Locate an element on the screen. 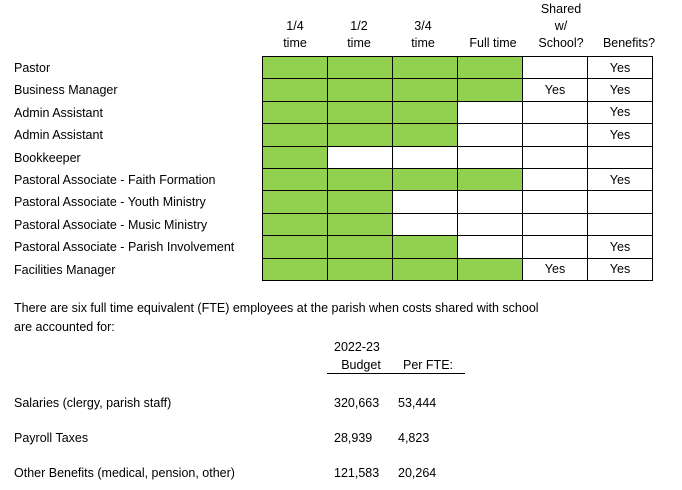 The width and height of the screenshot is (682, 490). fte-note-line2: are accounted for: is located at coordinates (64, 327).